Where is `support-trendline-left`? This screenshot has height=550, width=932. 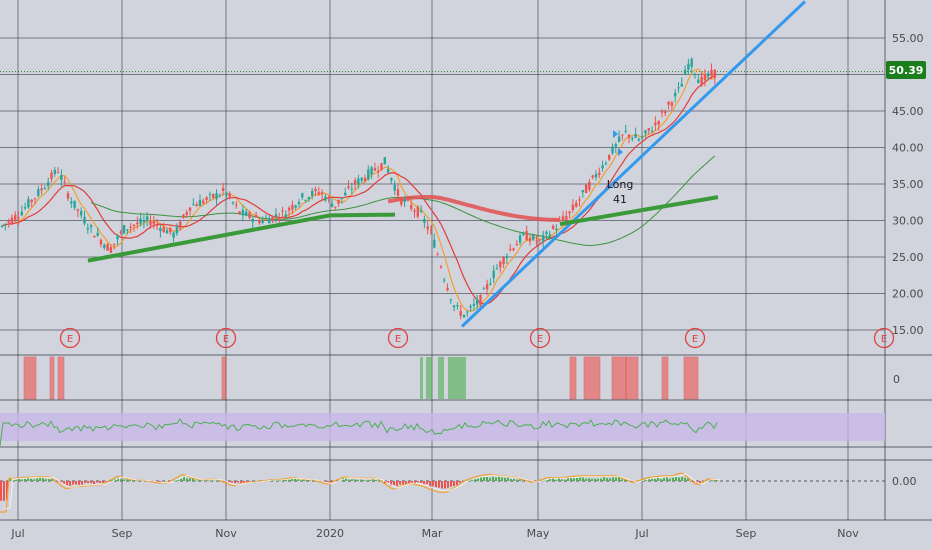
support-trendline-left is located at coordinates (209, 238).